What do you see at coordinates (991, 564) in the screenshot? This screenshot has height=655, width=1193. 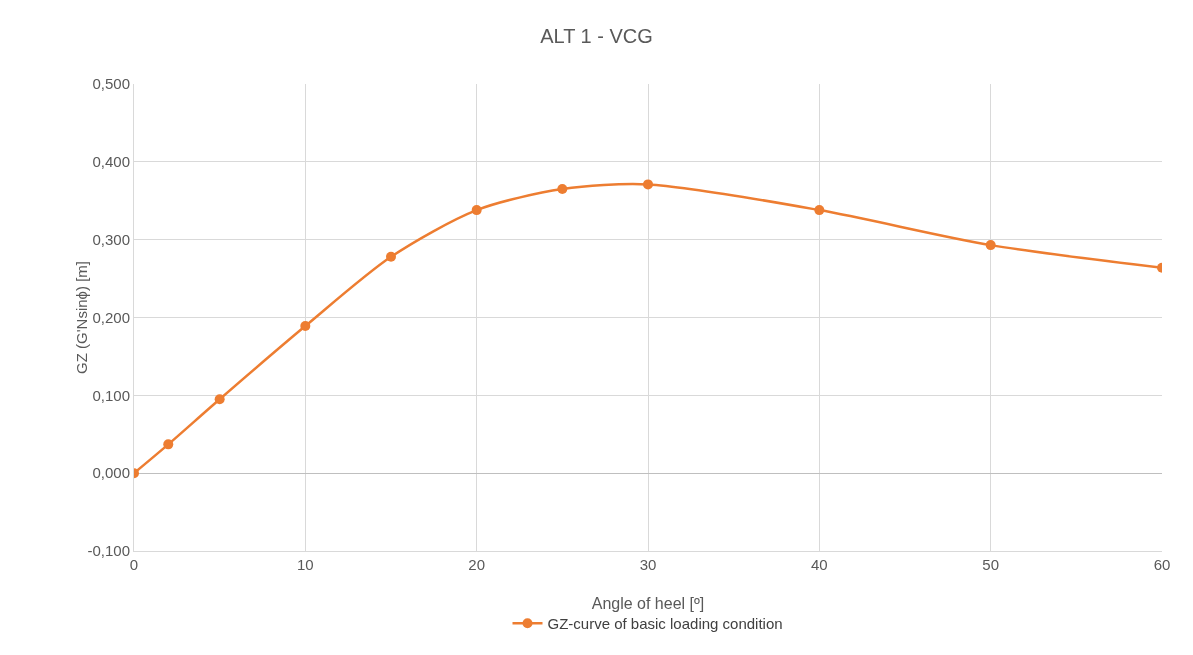 I see `x-tick-label: 50` at bounding box center [991, 564].